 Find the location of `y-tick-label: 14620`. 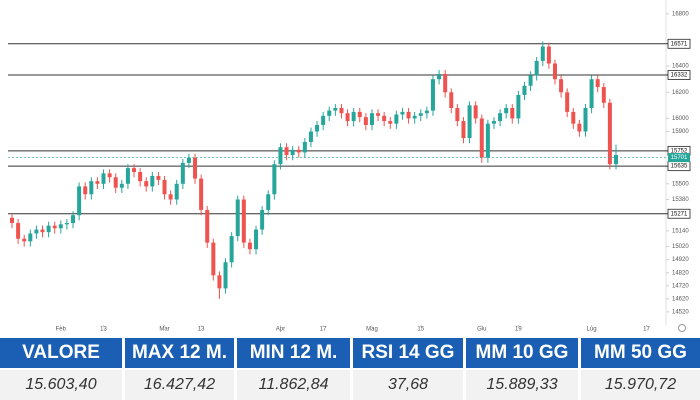

y-tick-label: 14620 is located at coordinates (680, 299).